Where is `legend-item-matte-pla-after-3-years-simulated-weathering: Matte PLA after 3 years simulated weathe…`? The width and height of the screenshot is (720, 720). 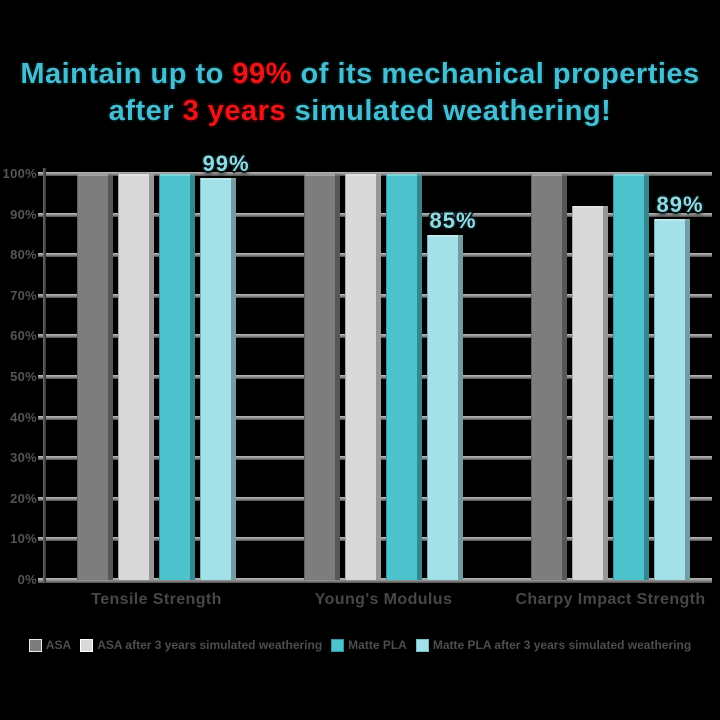 legend-item-matte-pla-after-3-years-simulated-weathering: Matte PLA after 3 years simulated weathe… is located at coordinates (553, 645).